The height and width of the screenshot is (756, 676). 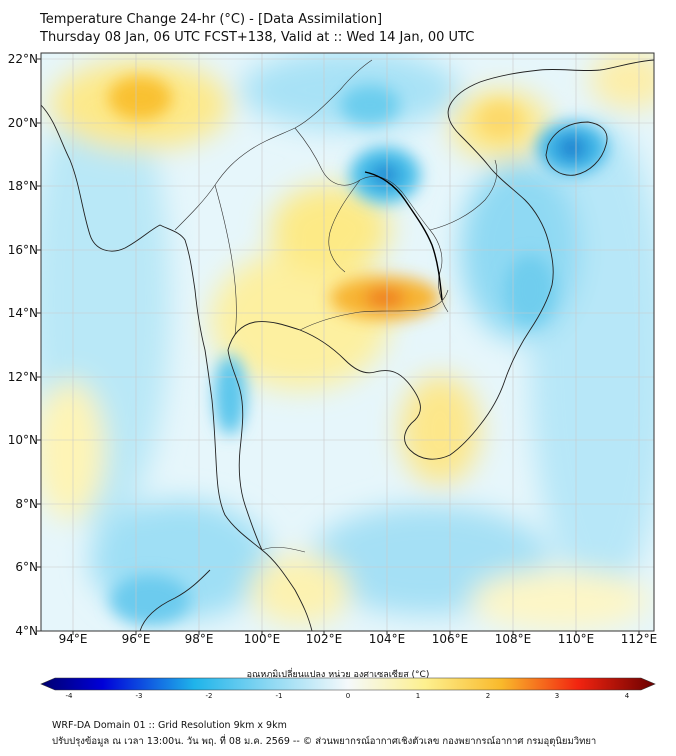 What do you see at coordinates (348, 684) in the screenshot?
I see `colorbar` at bounding box center [348, 684].